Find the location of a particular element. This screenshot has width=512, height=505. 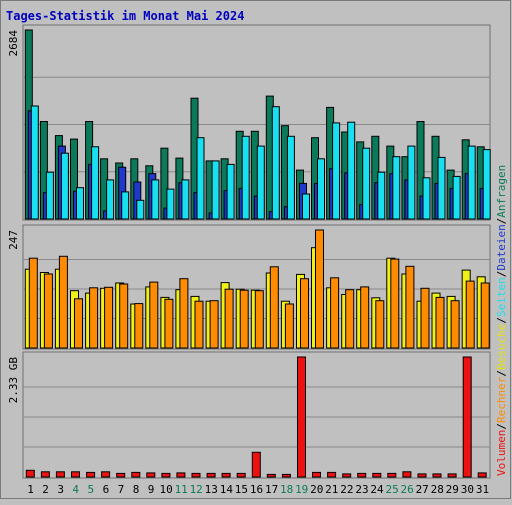

legend-entry: Dateien is located at coordinates (501, 247).